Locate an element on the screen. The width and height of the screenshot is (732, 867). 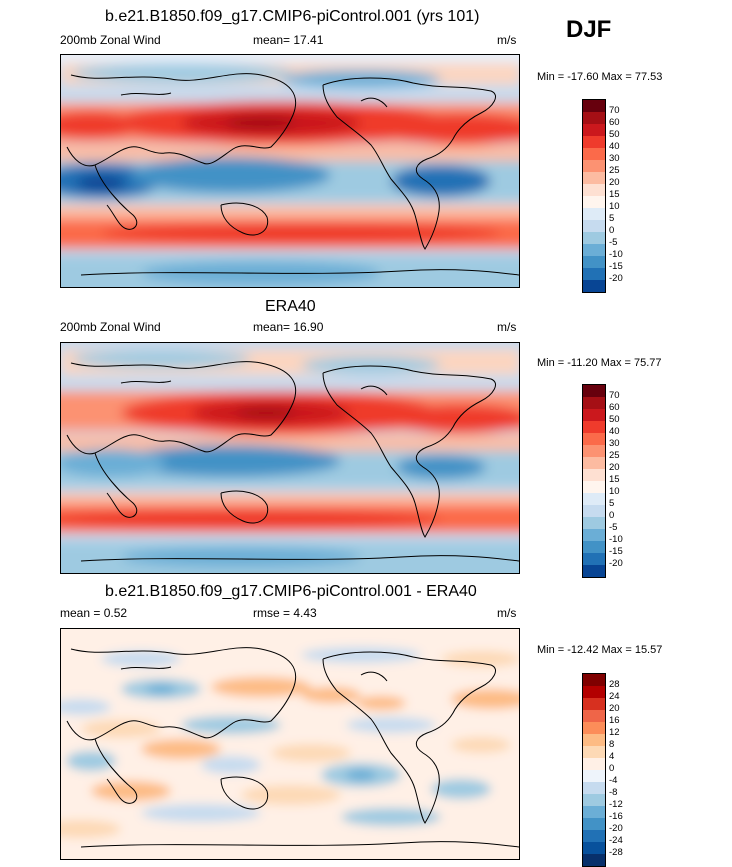
colorbar-tick-label: -28 is located at coordinates (616, 852).